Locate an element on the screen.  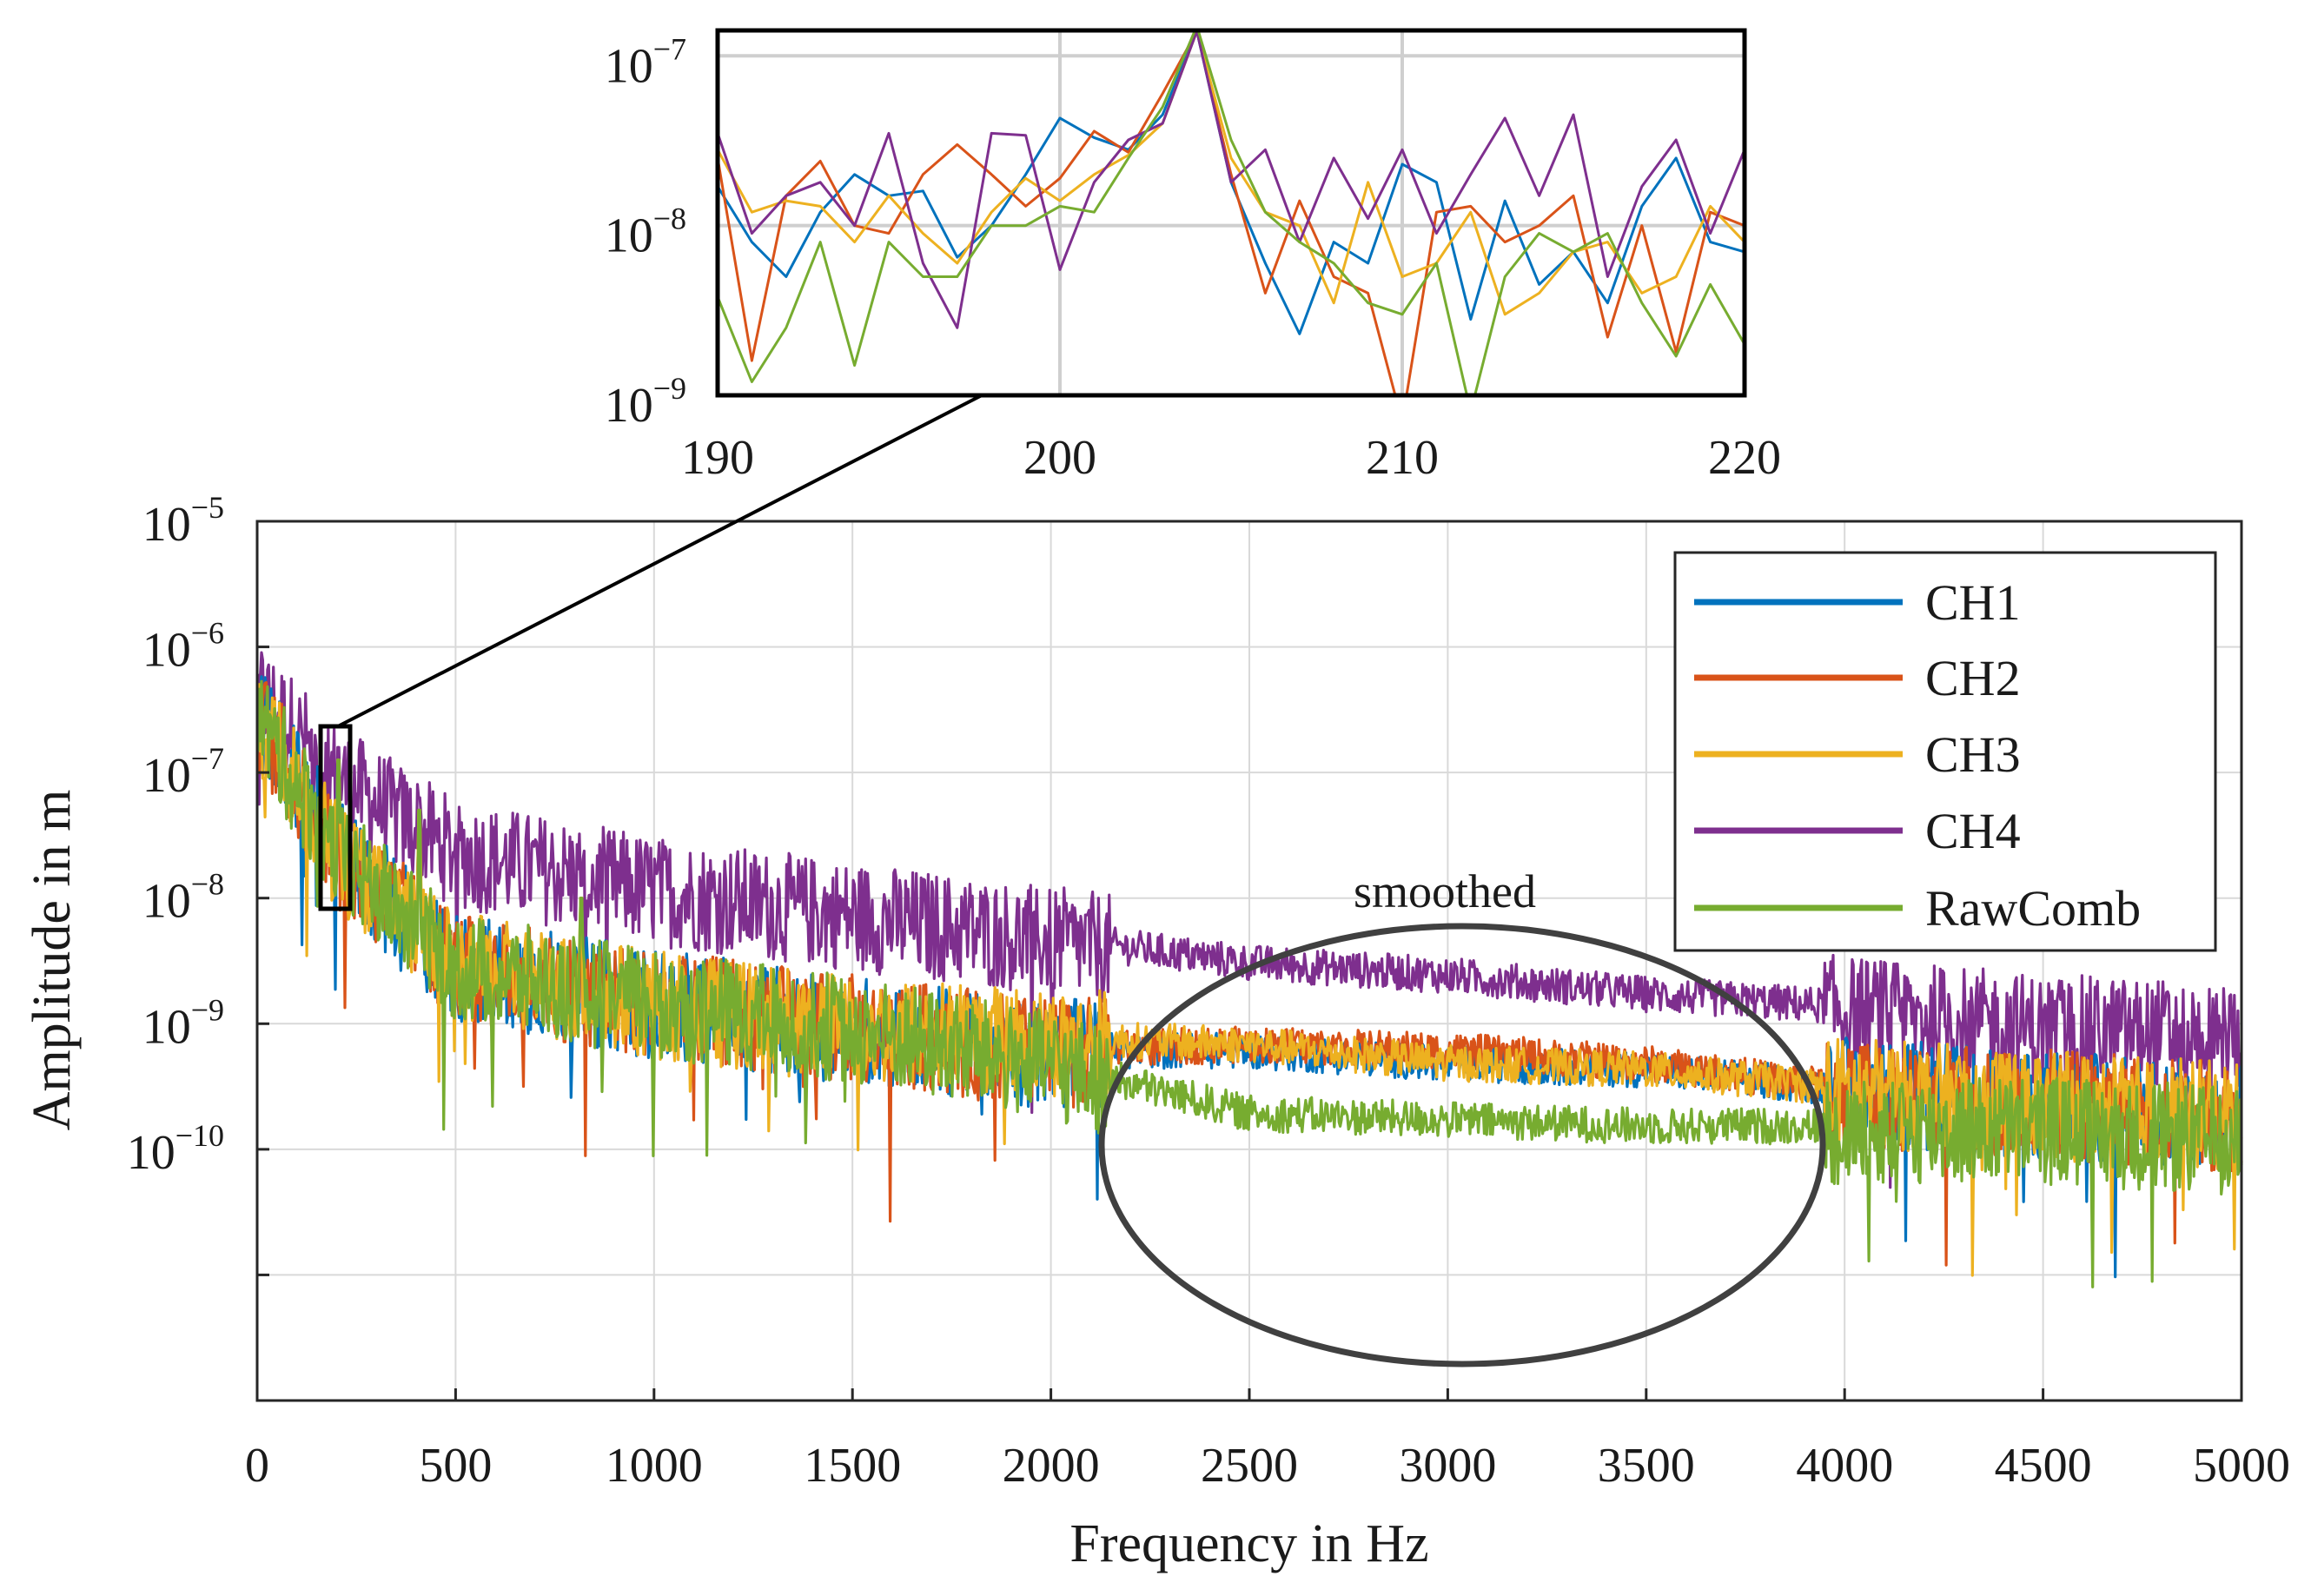
inset-x-ticks: 190 200 210 220 is located at coordinates (1231, 458).